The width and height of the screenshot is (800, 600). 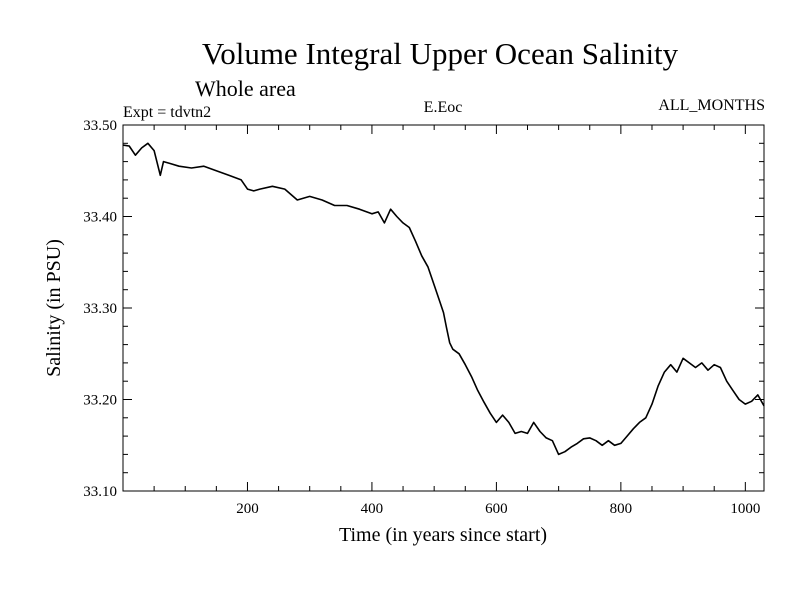 I want to click on y-tick-label: 33.40, so click(x=100, y=218).